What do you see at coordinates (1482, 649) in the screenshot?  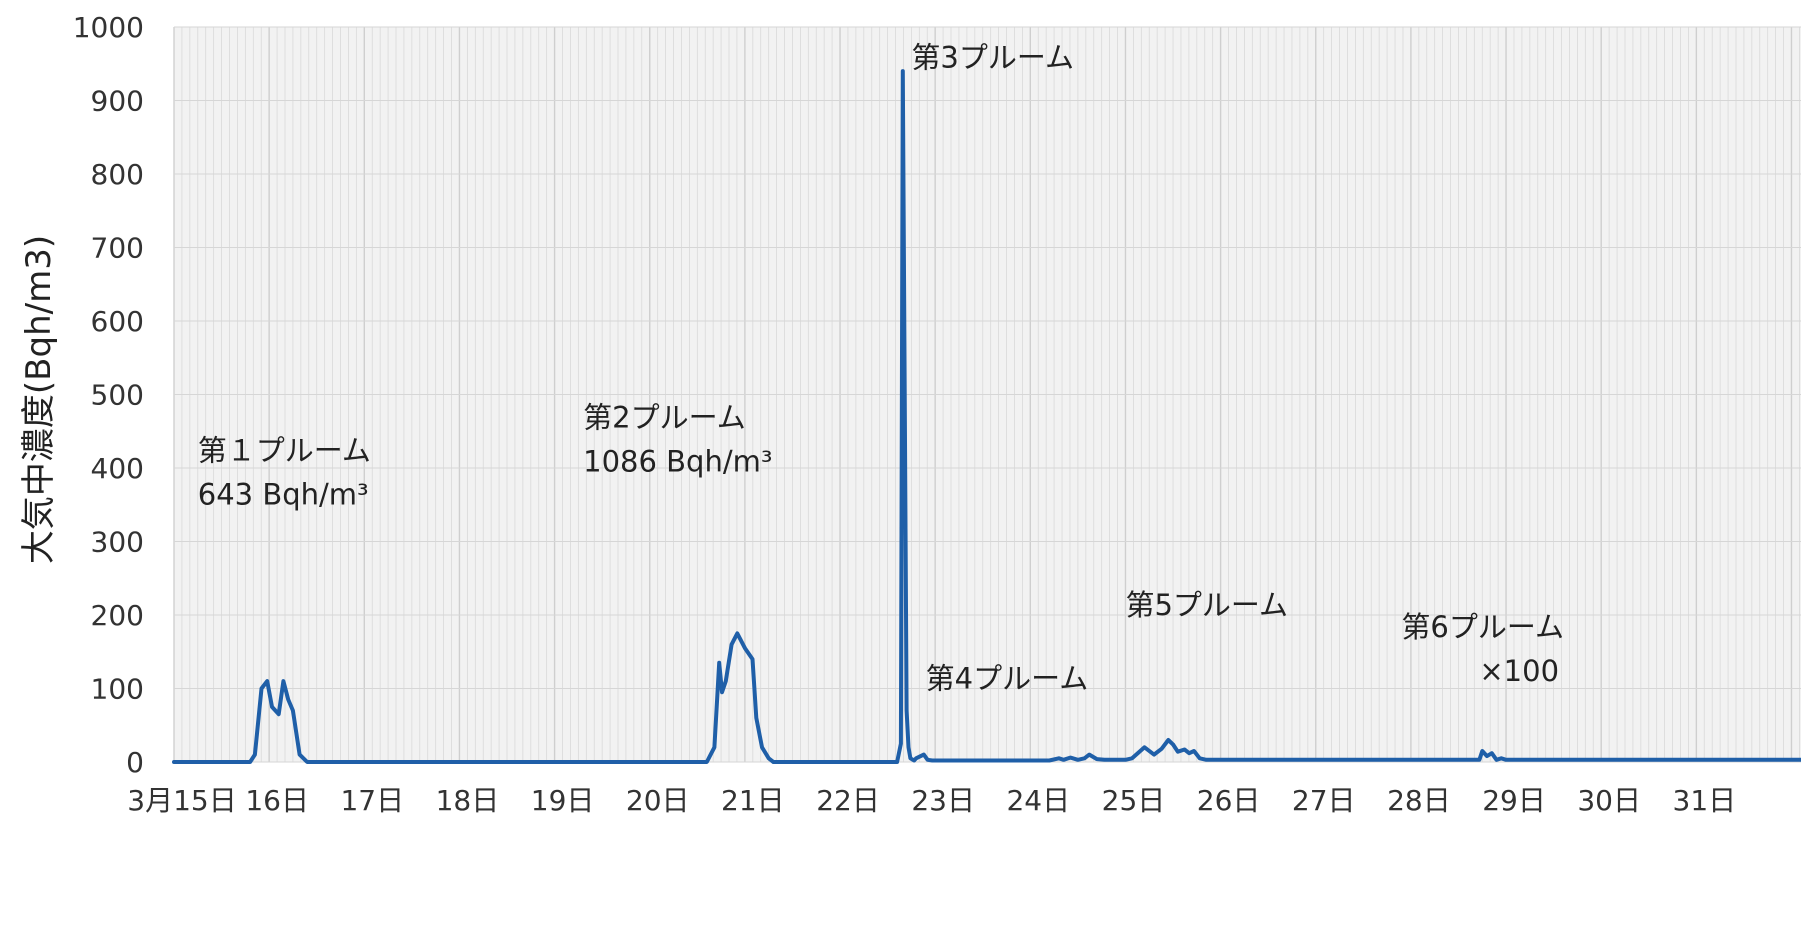 I see `plume-annotation: 第6プルーム×100` at bounding box center [1482, 649].